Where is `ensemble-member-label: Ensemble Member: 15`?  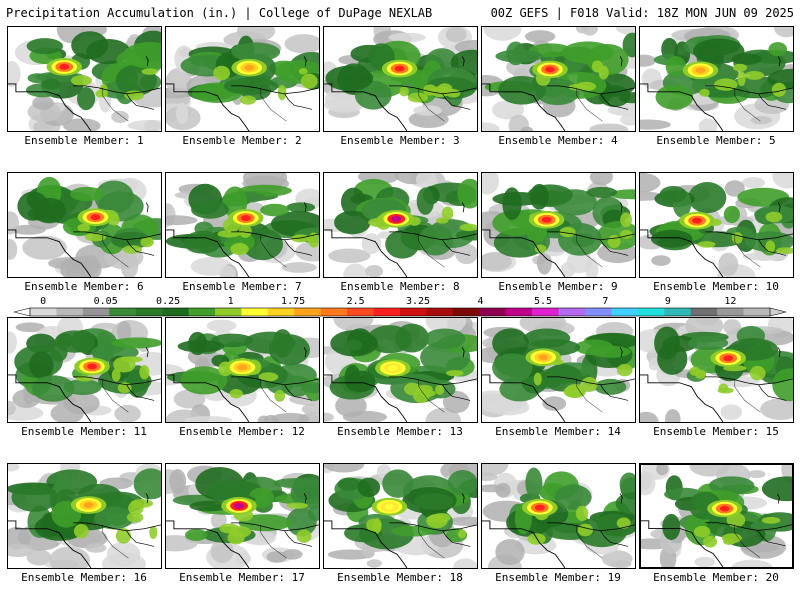 ensemble-member-label: Ensemble Member: 15 is located at coordinates (716, 431).